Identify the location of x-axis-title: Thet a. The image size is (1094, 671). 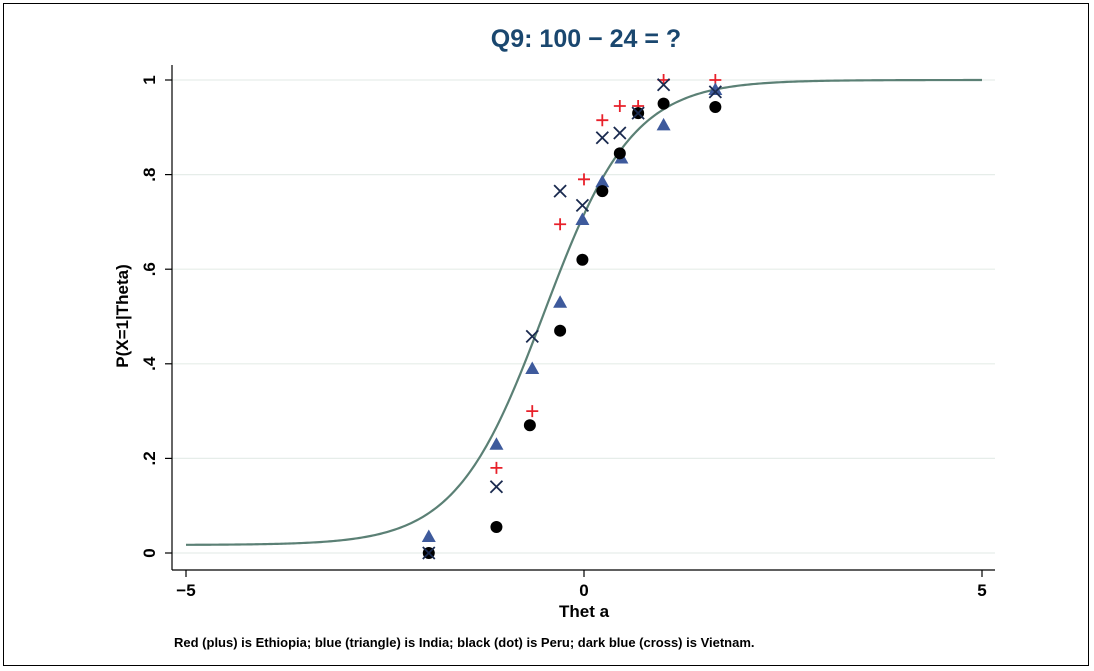
(584, 611).